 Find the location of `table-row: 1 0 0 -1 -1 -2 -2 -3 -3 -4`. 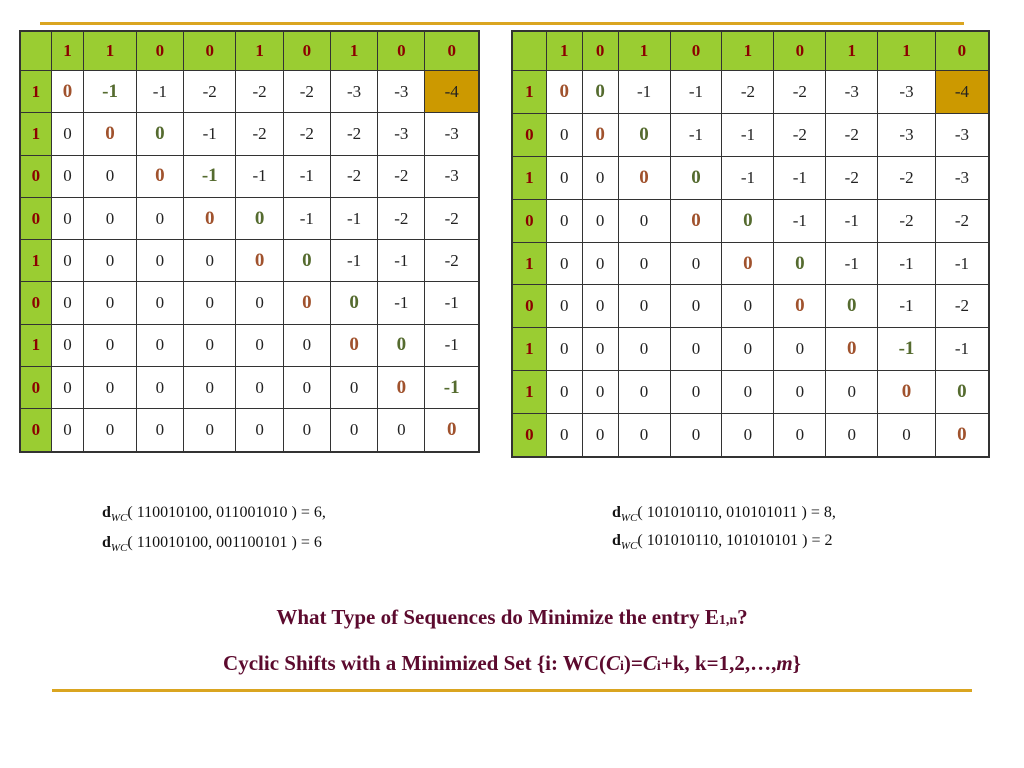

table-row: 1 0 0 -1 -1 -2 -2 -3 -3 -4 is located at coordinates (750, 92).